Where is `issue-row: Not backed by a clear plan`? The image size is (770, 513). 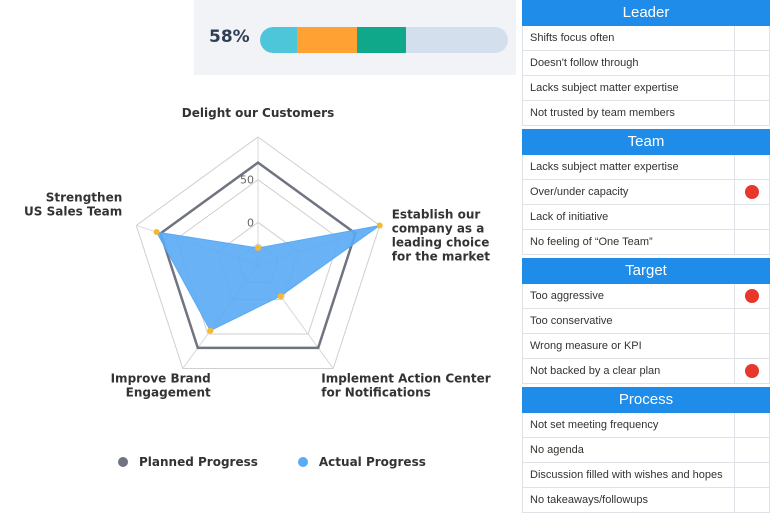
issue-row: Not backed by a clear plan is located at coordinates (646, 371).